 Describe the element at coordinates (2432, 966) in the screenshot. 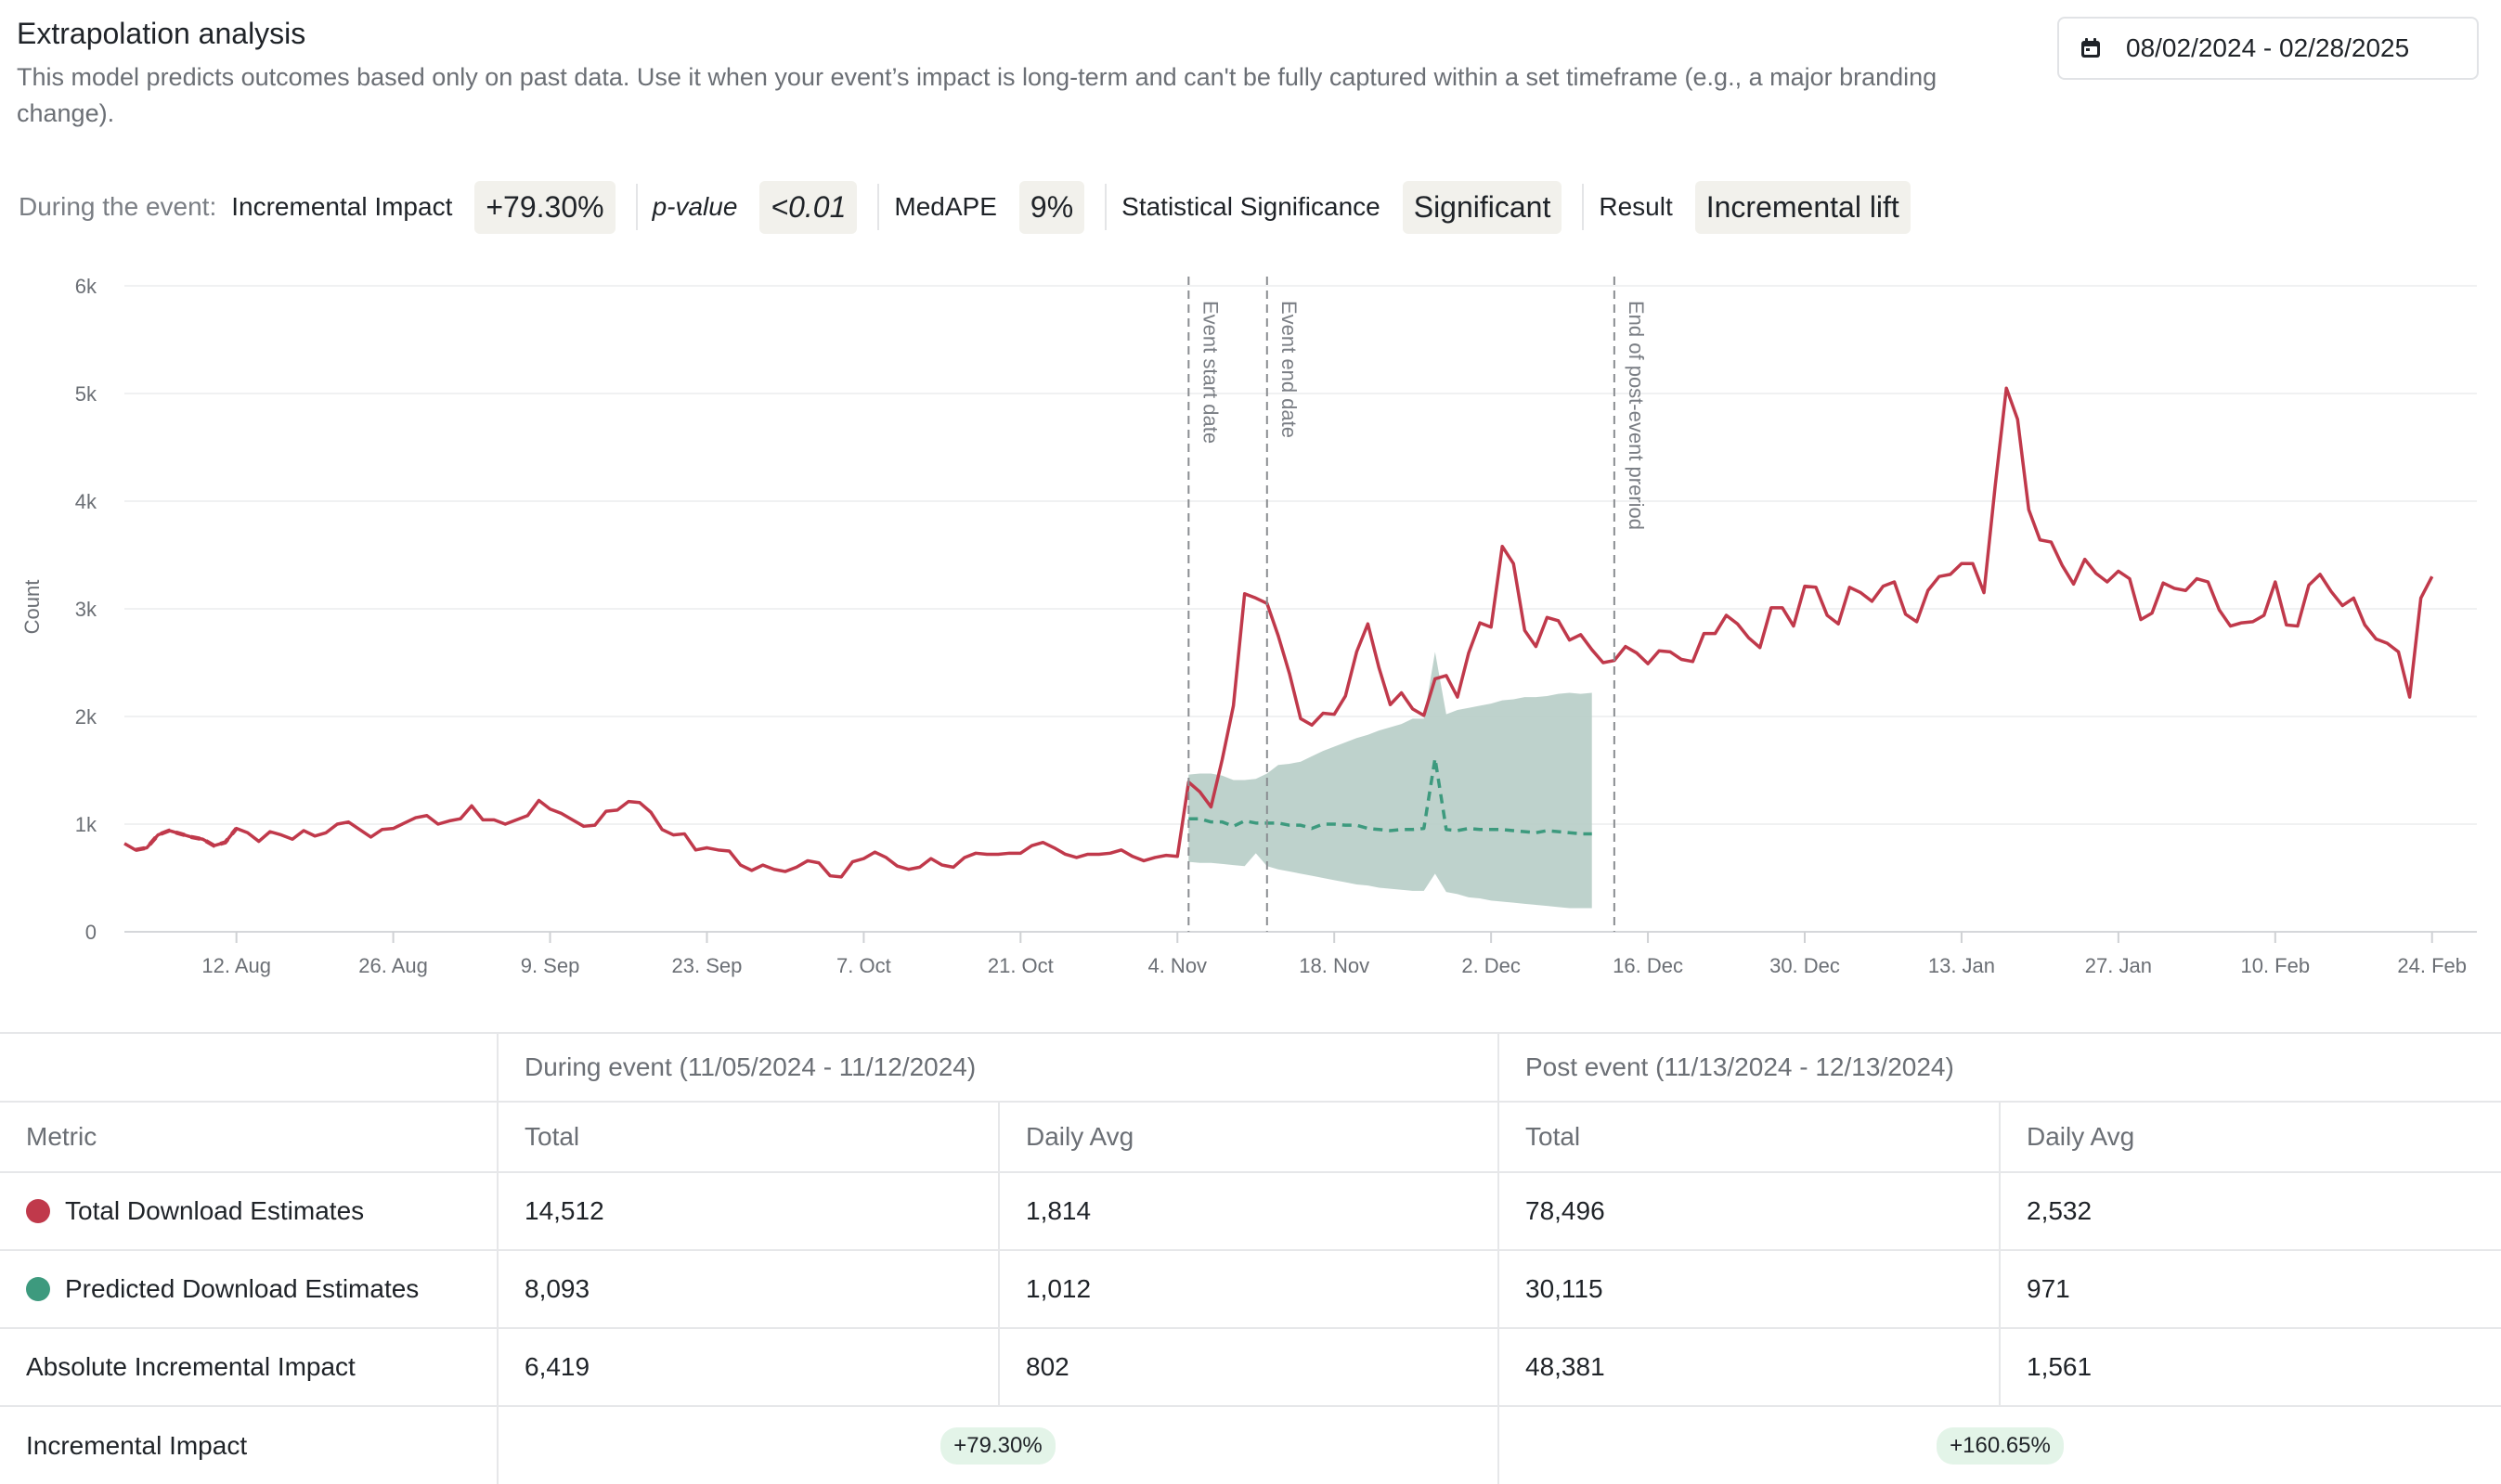

I see `x-tick-label: 24. Feb` at that location.